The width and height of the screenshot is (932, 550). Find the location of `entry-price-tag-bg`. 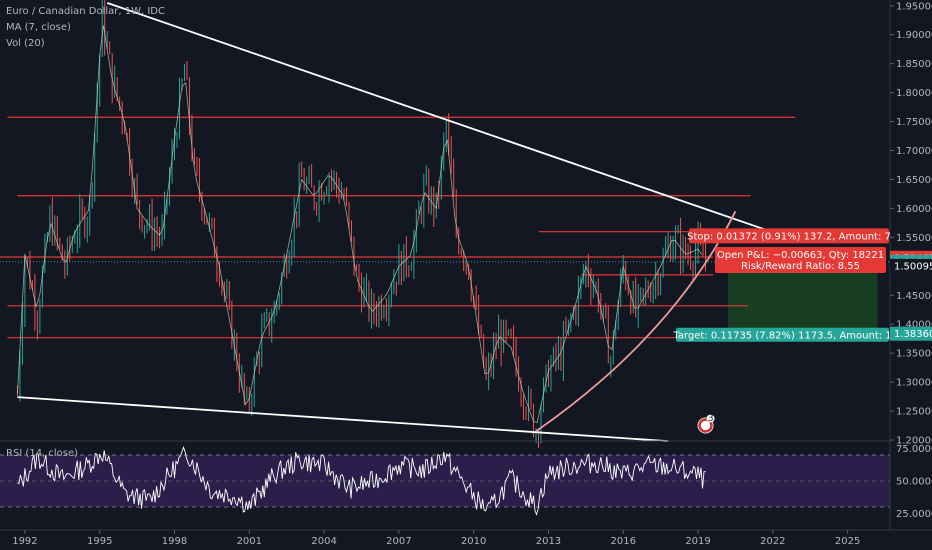

entry-price-tag-bg is located at coordinates (911, 265).